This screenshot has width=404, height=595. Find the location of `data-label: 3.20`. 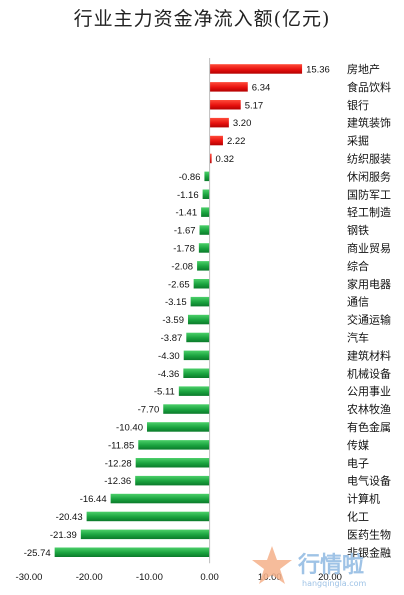

data-label: 3.20 is located at coordinates (242, 123).